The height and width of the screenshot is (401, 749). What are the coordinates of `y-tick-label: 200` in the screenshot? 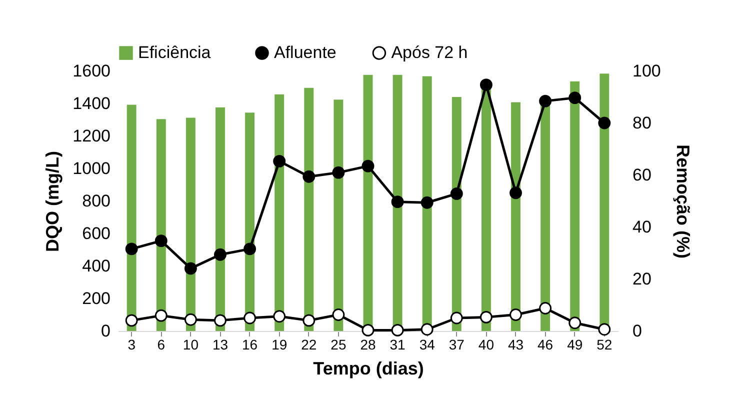 It's located at (96, 298).